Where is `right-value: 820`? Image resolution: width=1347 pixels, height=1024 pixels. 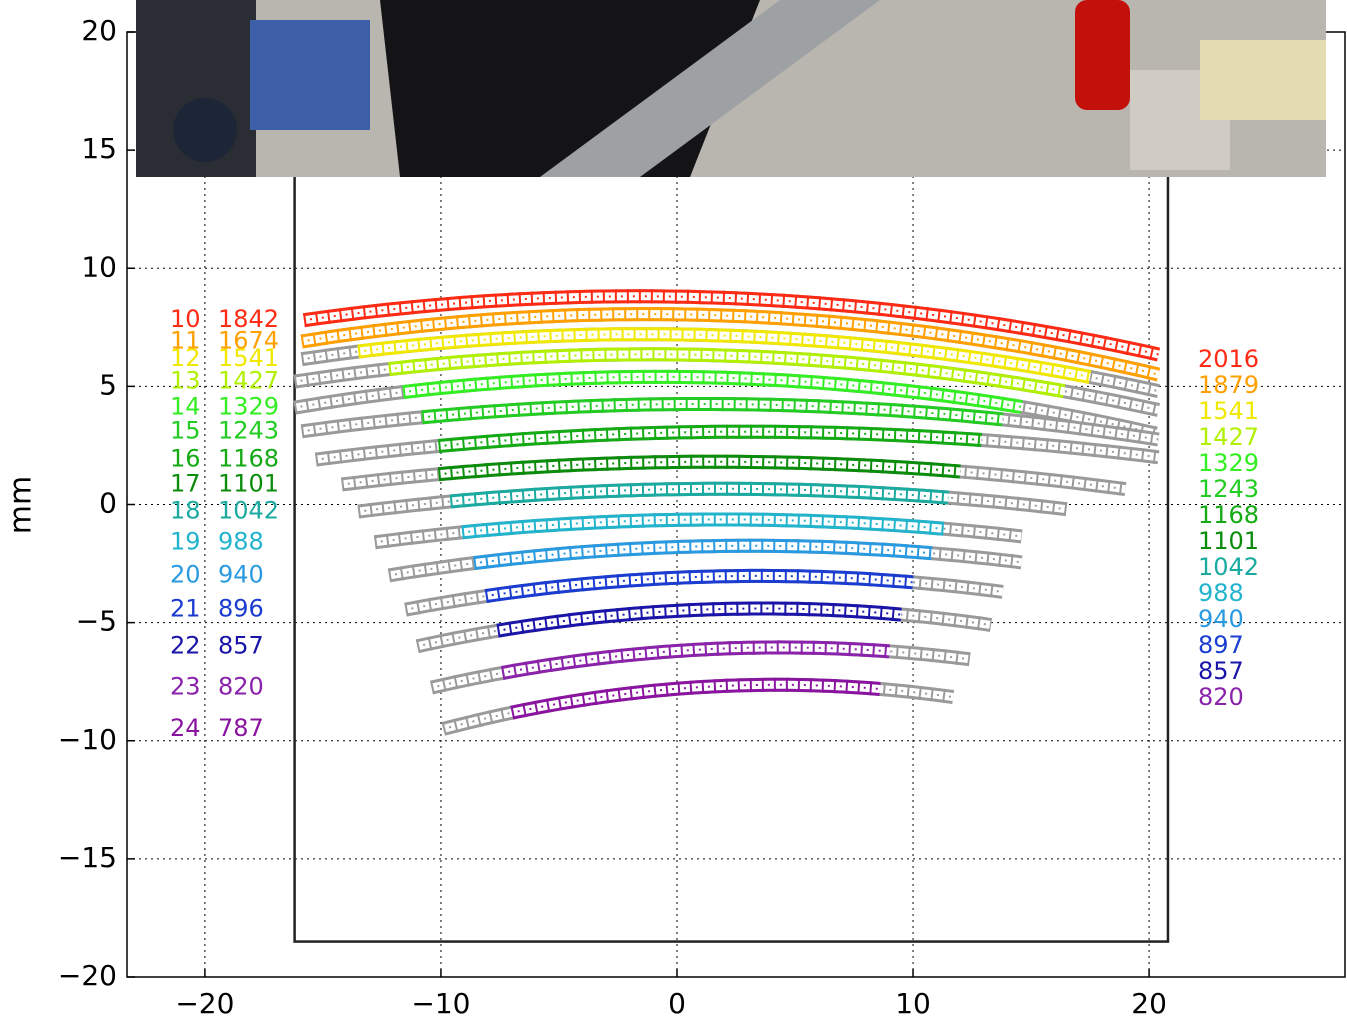 right-value: 820 is located at coordinates (1221, 697).